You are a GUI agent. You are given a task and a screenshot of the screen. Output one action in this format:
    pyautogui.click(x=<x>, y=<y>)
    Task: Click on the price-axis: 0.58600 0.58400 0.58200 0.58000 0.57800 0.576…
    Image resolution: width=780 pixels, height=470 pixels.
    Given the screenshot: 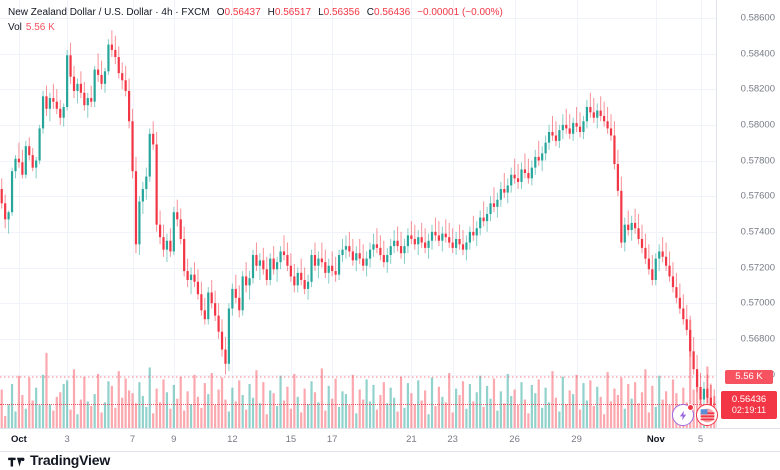 What is the action you would take?
    pyautogui.click(x=748, y=214)
    